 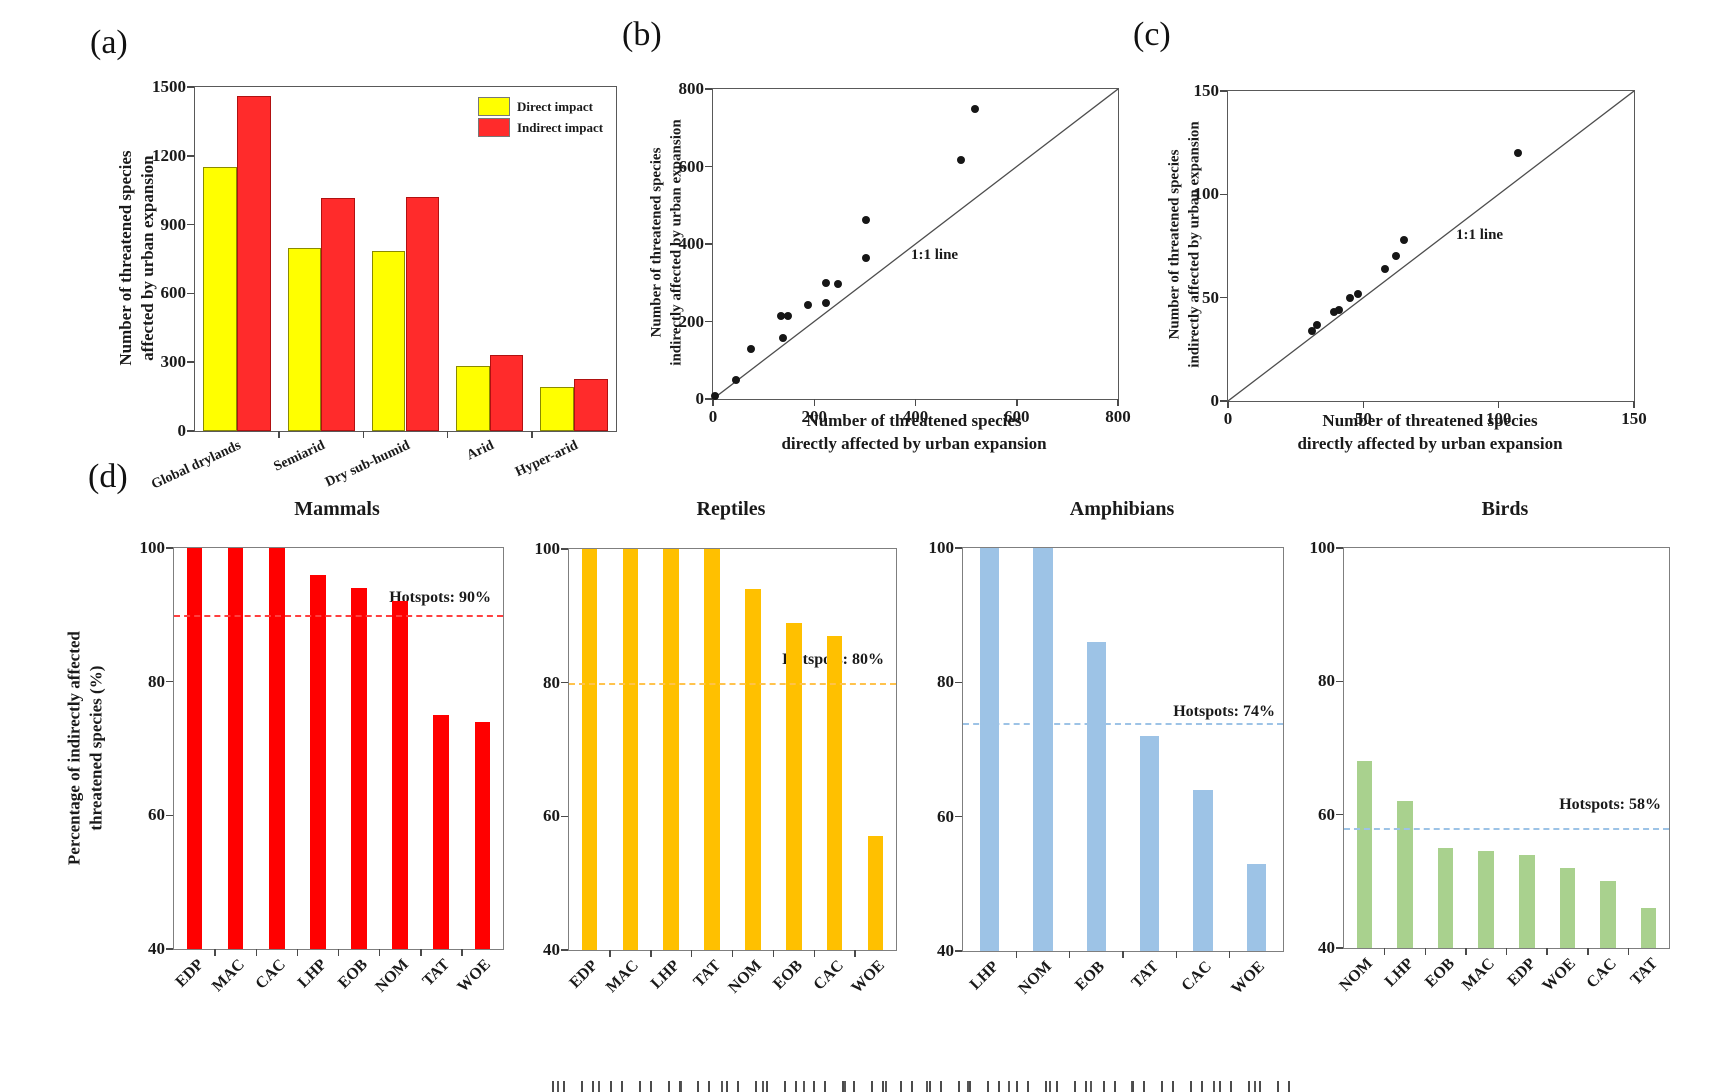 What do you see at coordinates (1363, 418) in the screenshot?
I see `x-tick-label: 50` at bounding box center [1363, 418].